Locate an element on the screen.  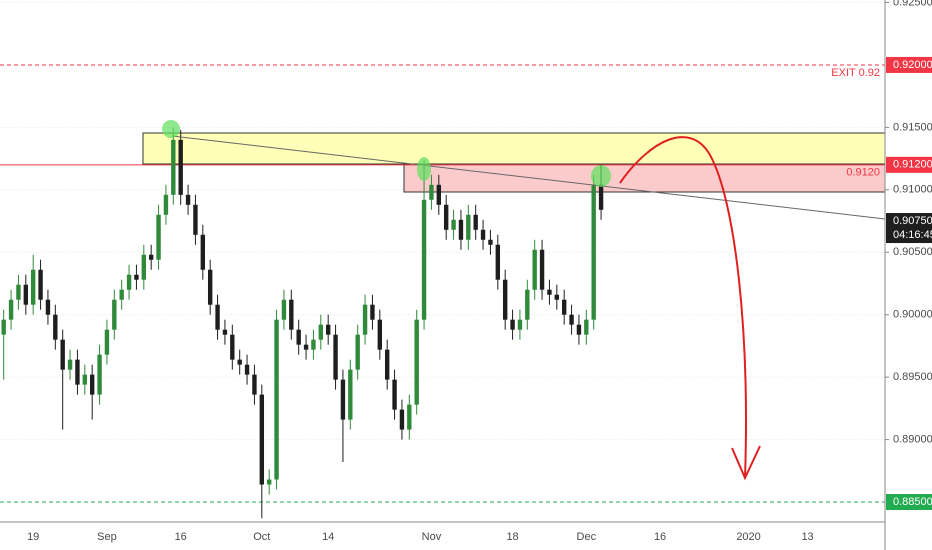
level-label: 0.91200 is located at coordinates (912, 165).